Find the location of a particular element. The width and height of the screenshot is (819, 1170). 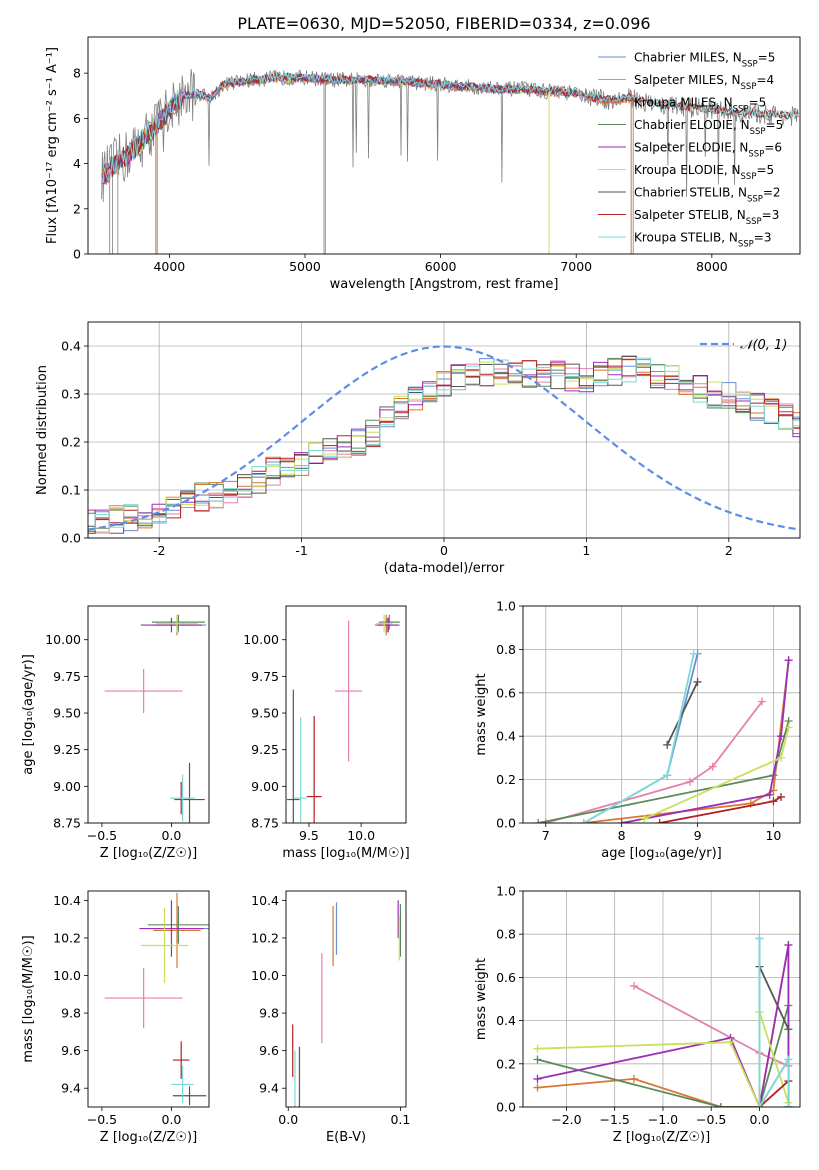

legend-entry: Chabrier ELODIE, NSSP=5 is located at coordinates (708, 127).